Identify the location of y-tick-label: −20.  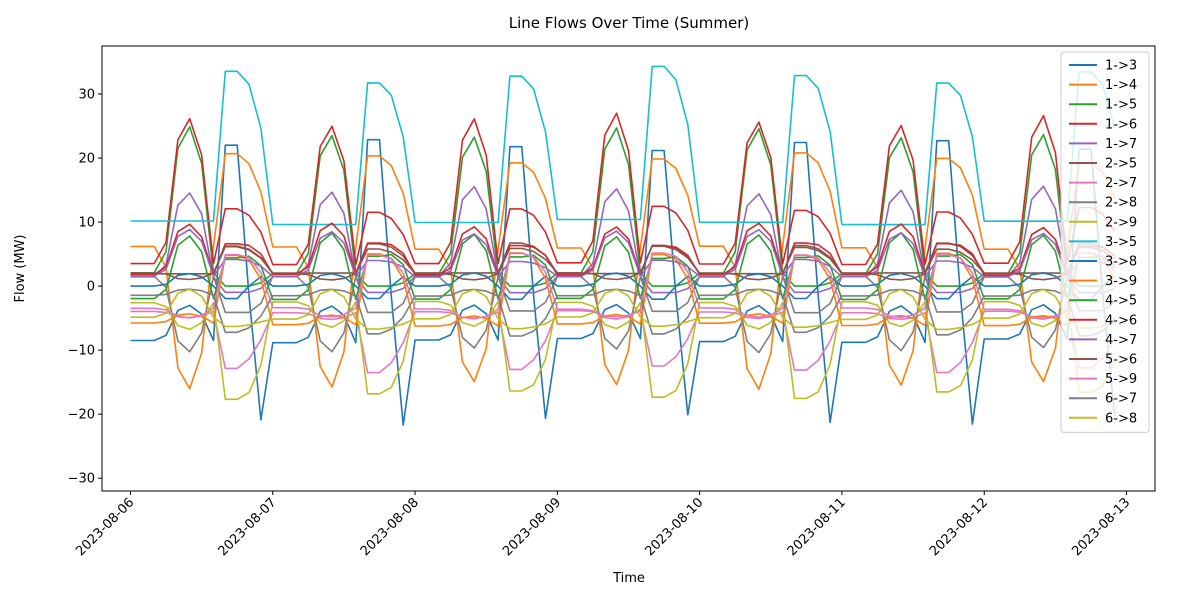
(81, 415).